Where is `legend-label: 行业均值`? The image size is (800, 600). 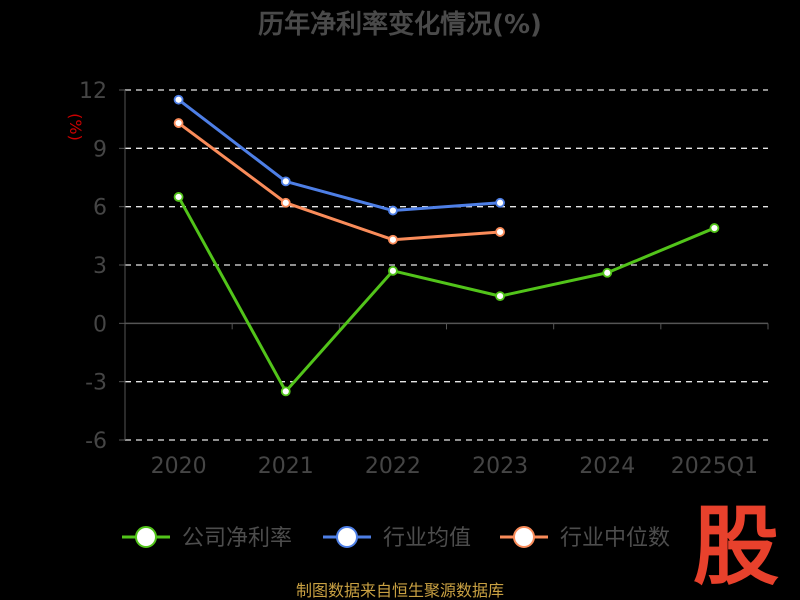
legend-label: 行业均值 is located at coordinates (427, 538).